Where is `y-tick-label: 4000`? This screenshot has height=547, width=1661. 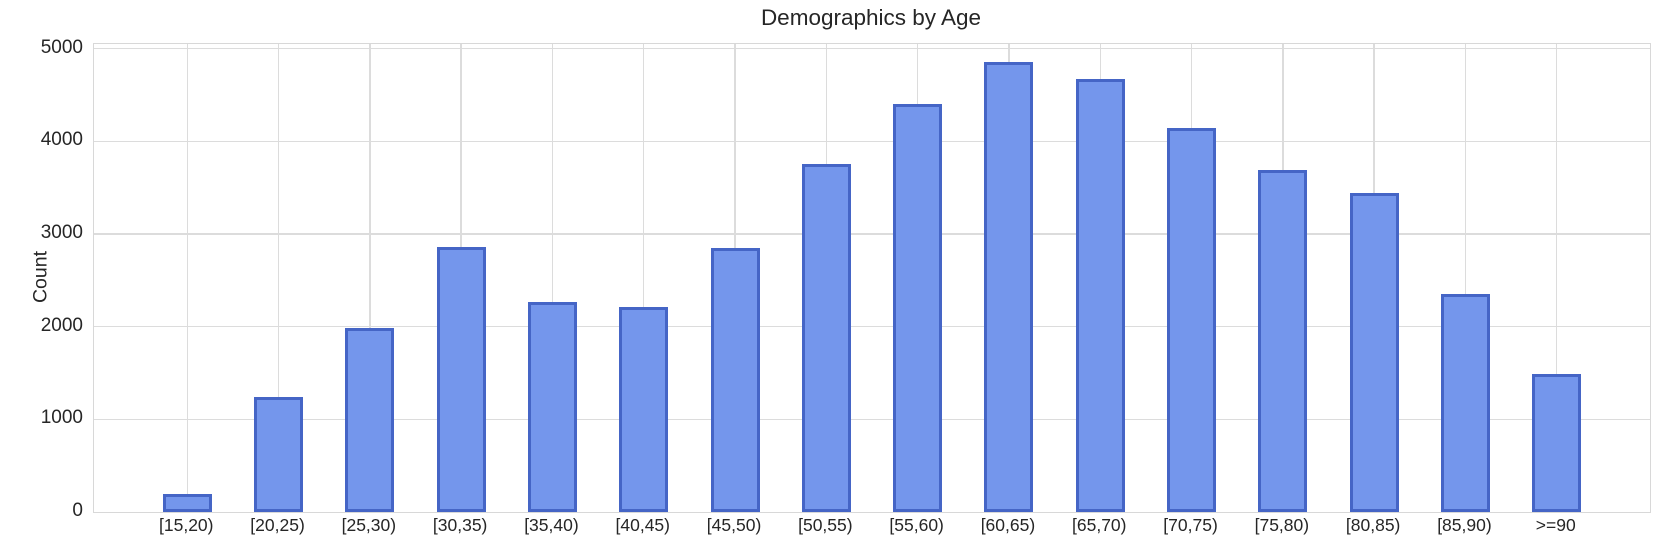 y-tick-label: 4000 is located at coordinates (61, 140).